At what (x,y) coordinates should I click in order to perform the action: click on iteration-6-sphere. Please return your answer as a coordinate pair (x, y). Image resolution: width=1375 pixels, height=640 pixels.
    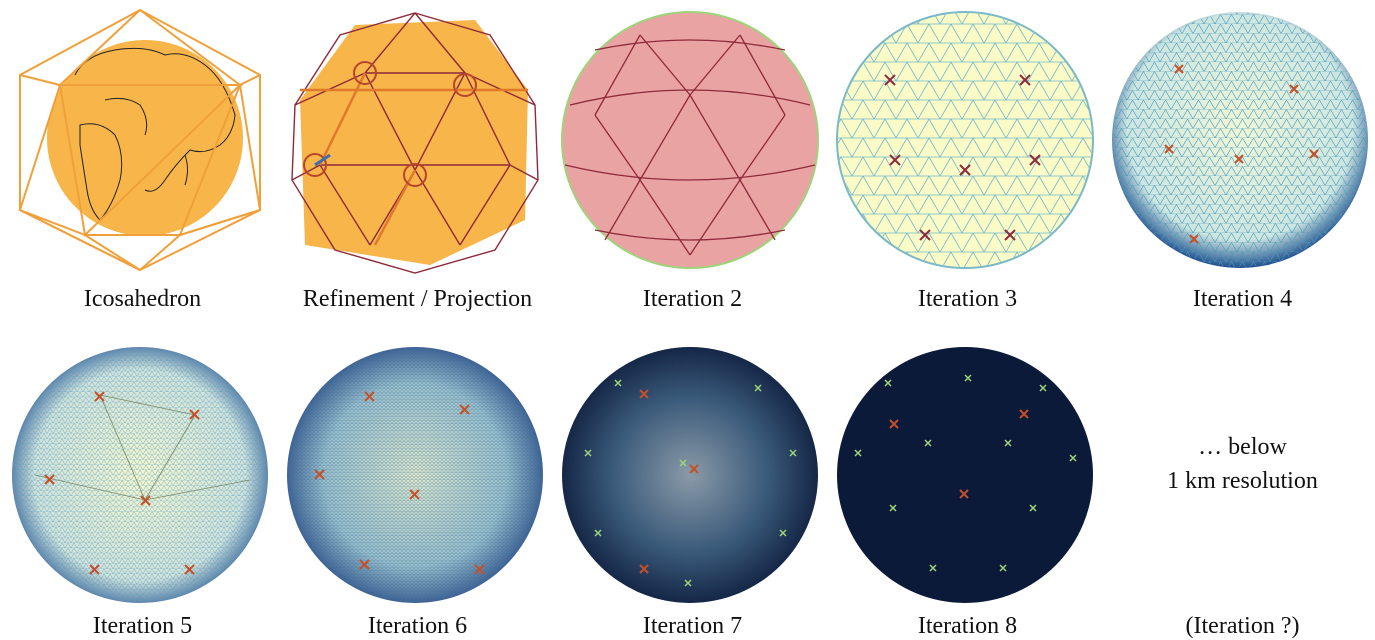
    Looking at the image, I should click on (415, 475).